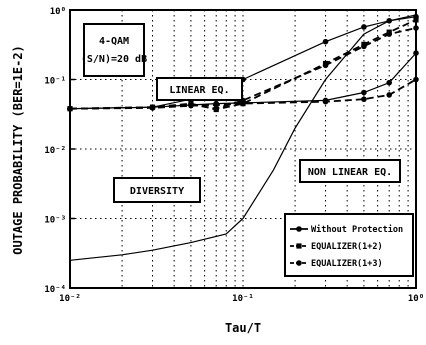 This screenshot has height=345, width=426. I want to click on y-tick-label: 10⁻², so click(55, 151).